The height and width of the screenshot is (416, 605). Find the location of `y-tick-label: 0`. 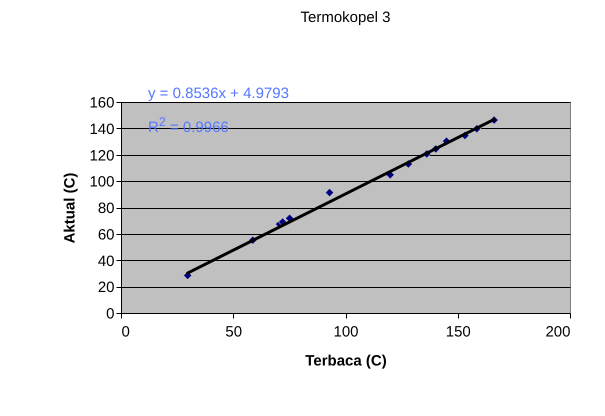

y-tick-label: 0 is located at coordinates (110, 314).